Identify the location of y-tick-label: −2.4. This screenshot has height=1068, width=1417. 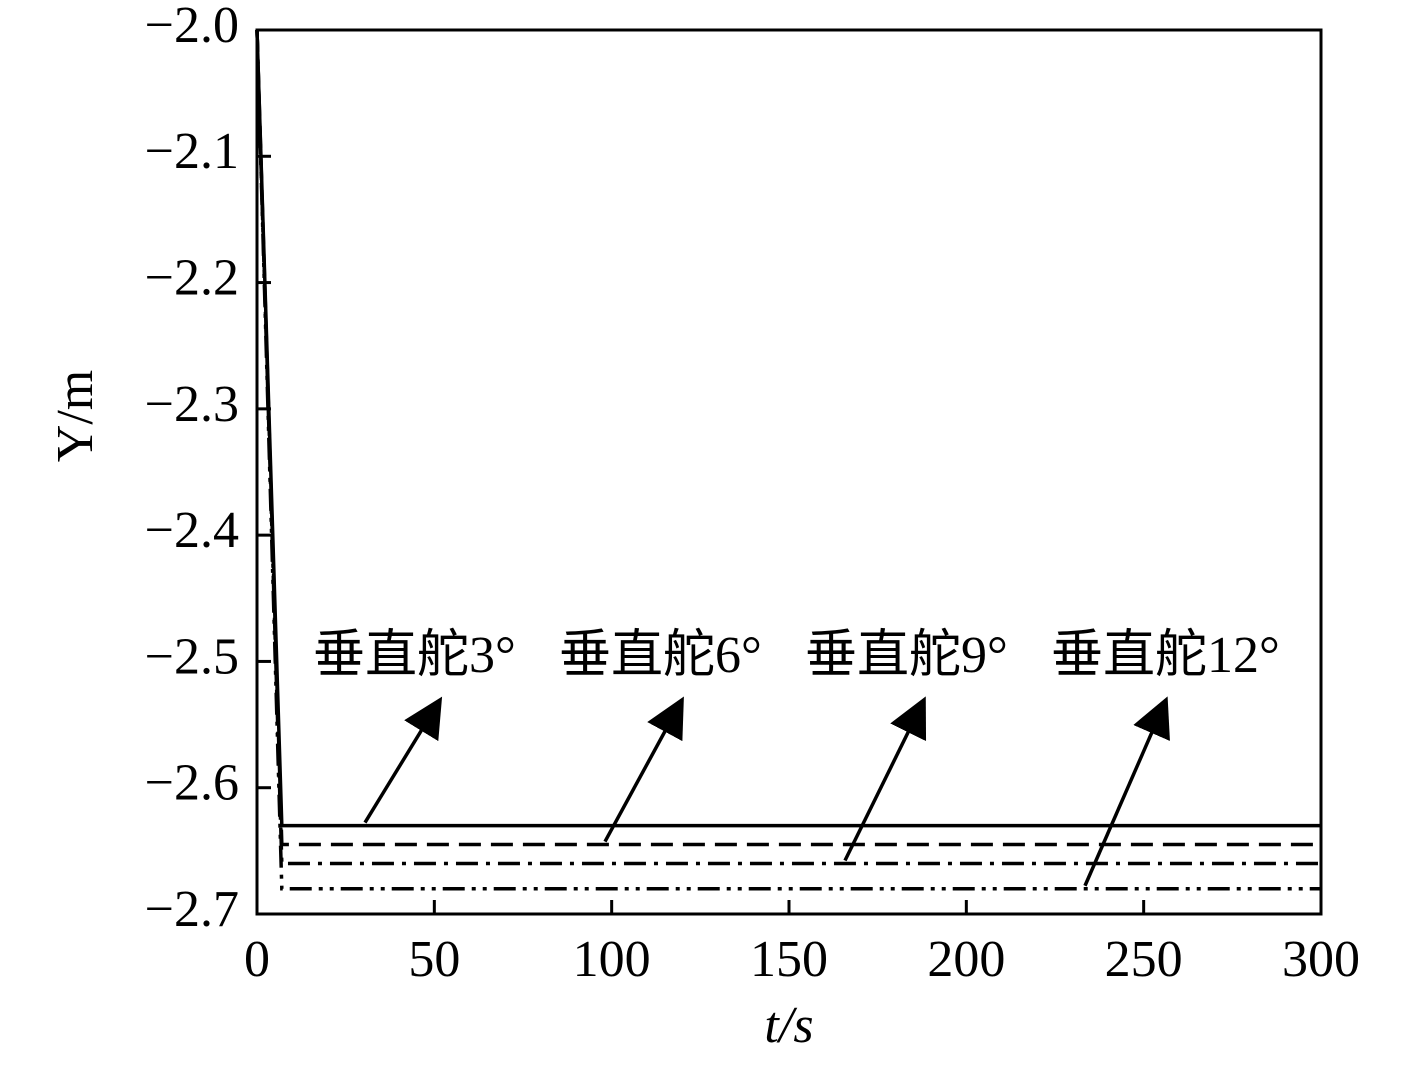
(192, 530).